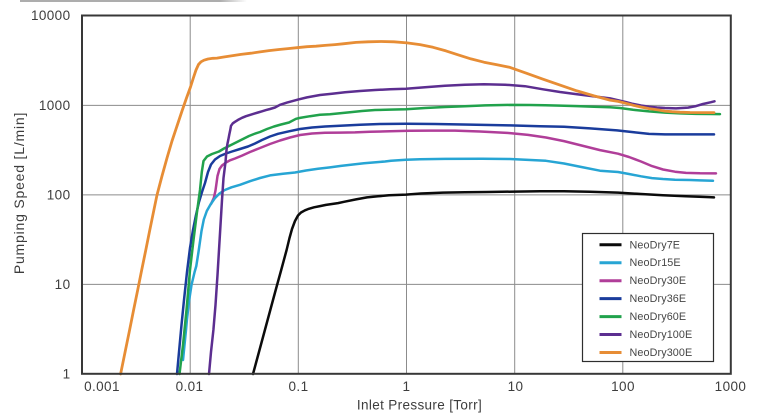 The height and width of the screenshot is (419, 780). What do you see at coordinates (658, 317) in the screenshot?
I see `svg-text: NeoDry60E` at bounding box center [658, 317].